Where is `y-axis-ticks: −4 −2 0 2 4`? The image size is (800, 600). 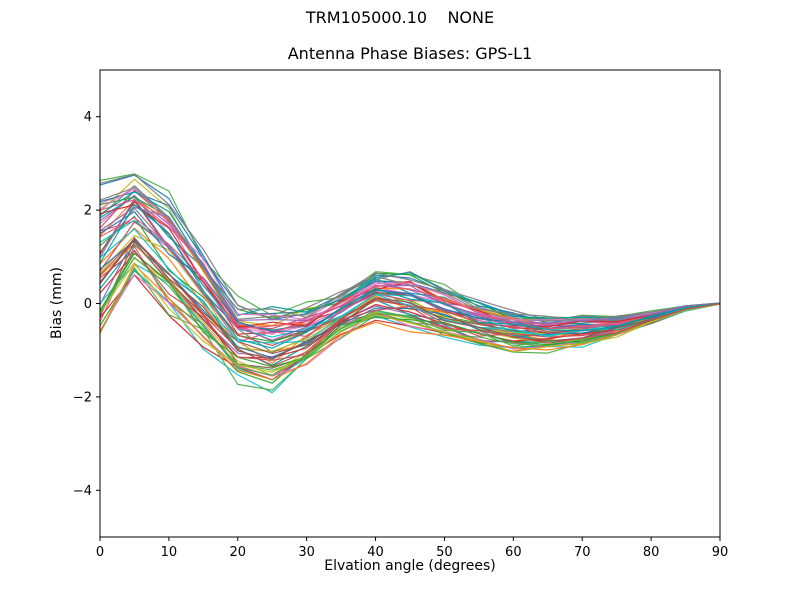 y-axis-ticks: −4 −2 0 2 4 is located at coordinates (86, 304).